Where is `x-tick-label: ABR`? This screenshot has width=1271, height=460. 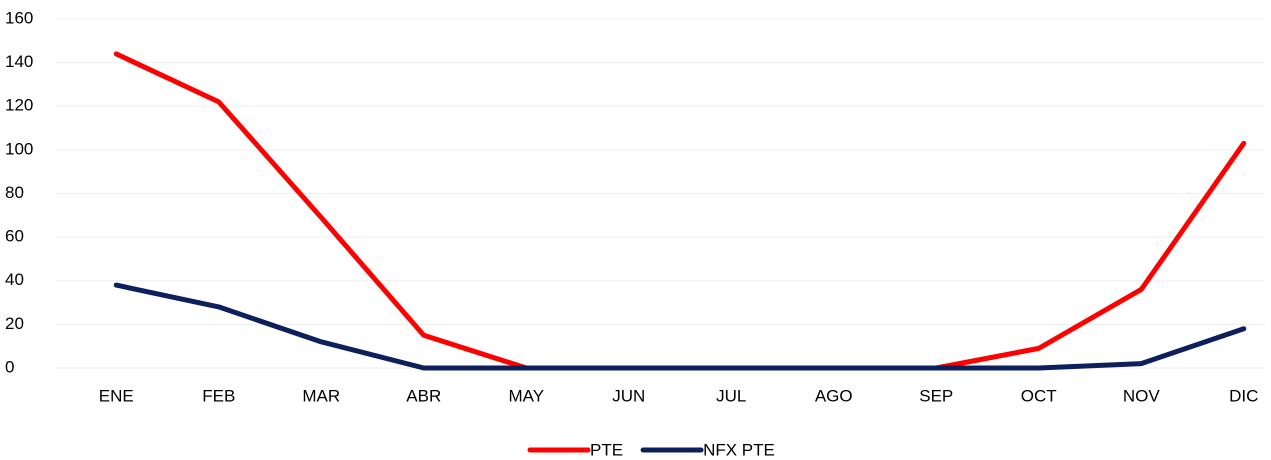
x-tick-label: ABR is located at coordinates (423, 395).